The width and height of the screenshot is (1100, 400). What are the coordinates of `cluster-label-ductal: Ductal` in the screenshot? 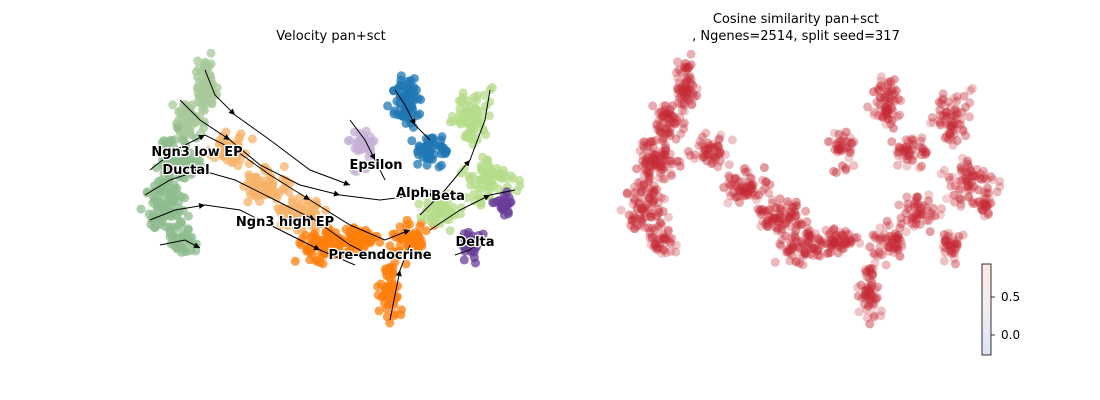 It's located at (185, 170).